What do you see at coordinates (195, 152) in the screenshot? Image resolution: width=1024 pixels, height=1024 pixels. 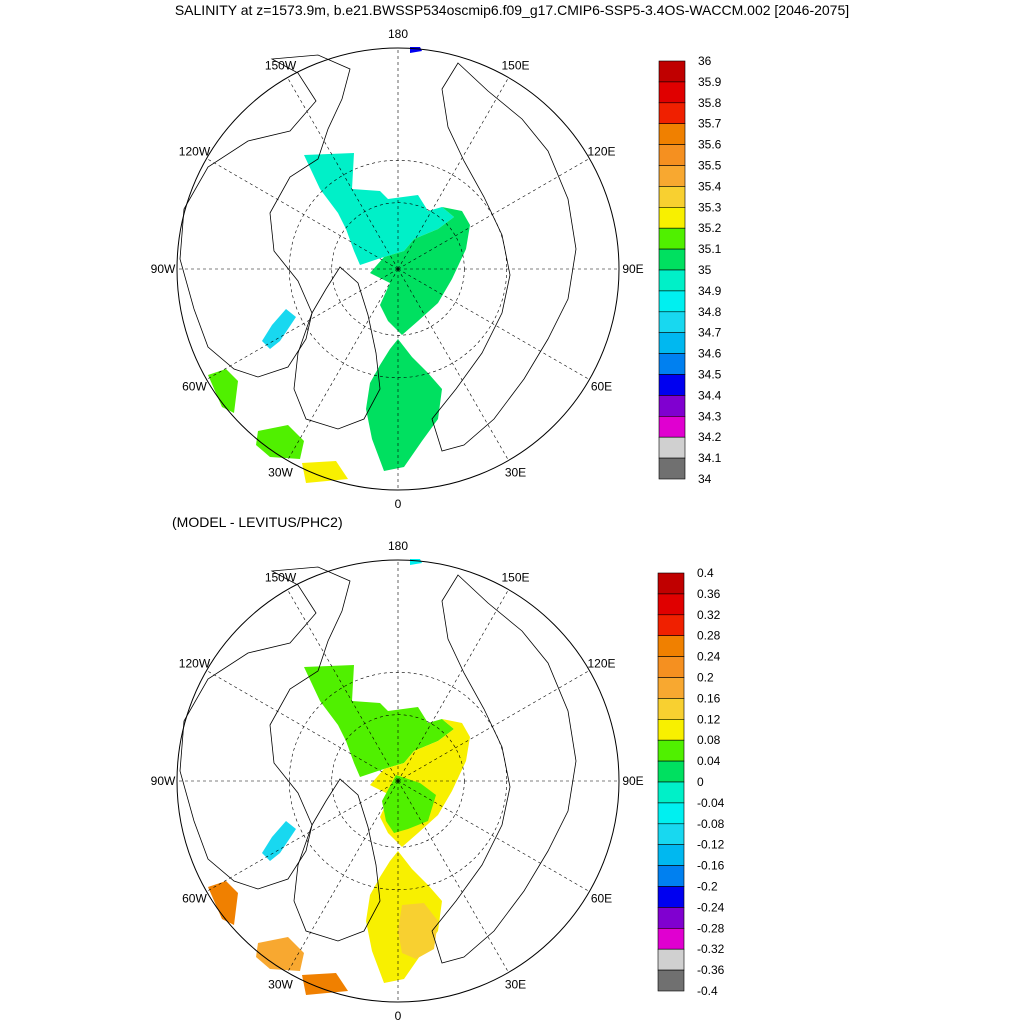 I see `salinity-lon-label: 120W` at bounding box center [195, 152].